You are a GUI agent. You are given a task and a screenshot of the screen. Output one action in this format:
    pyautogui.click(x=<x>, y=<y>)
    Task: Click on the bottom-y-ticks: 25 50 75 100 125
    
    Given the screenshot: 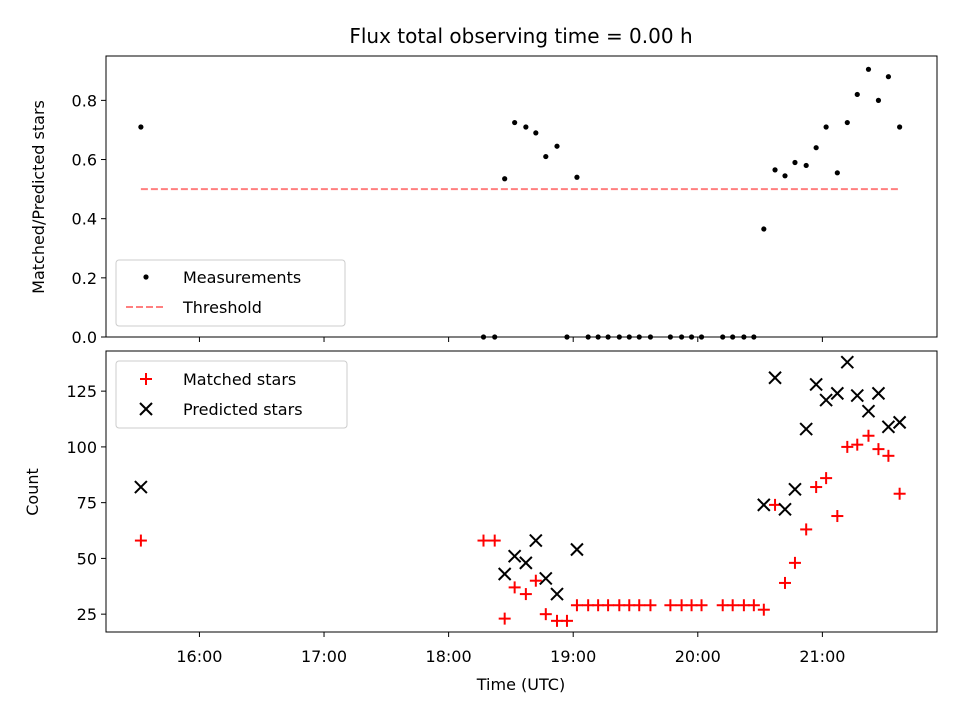 What is the action you would take?
    pyautogui.click(x=86, y=503)
    